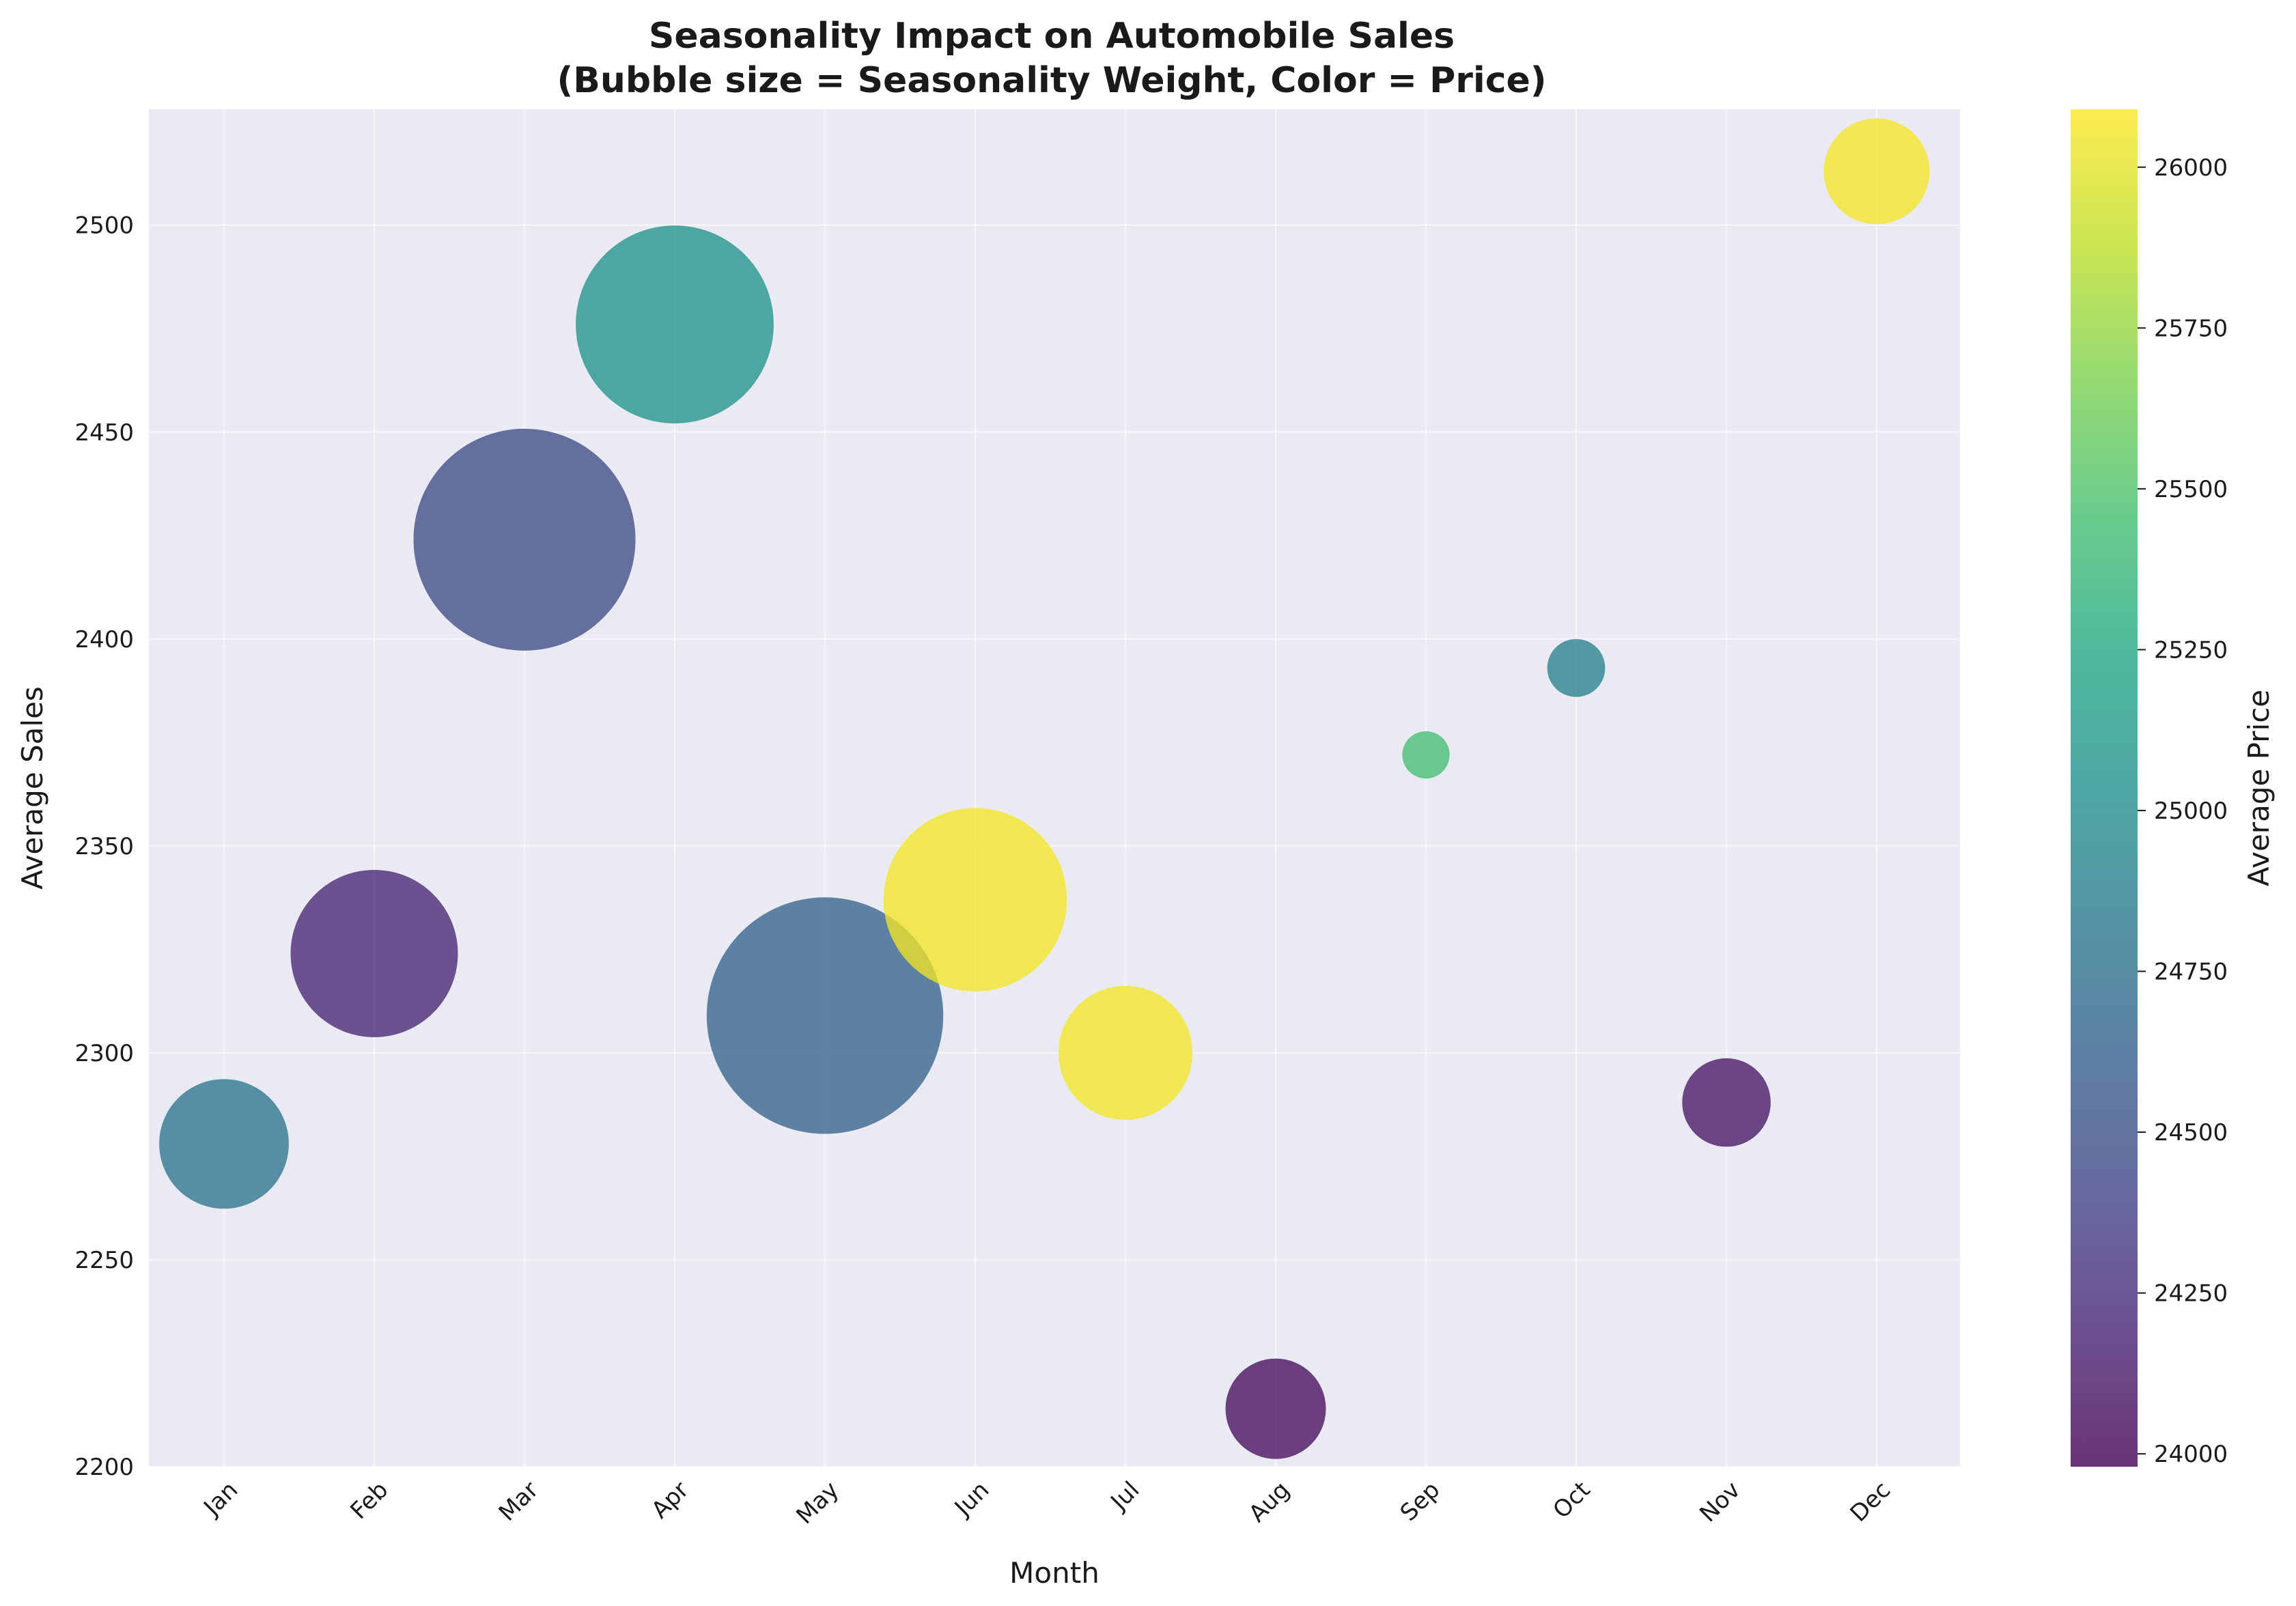 The width and height of the screenshot is (2296, 1606). I want to click on bubble-aug, so click(1275, 1408).